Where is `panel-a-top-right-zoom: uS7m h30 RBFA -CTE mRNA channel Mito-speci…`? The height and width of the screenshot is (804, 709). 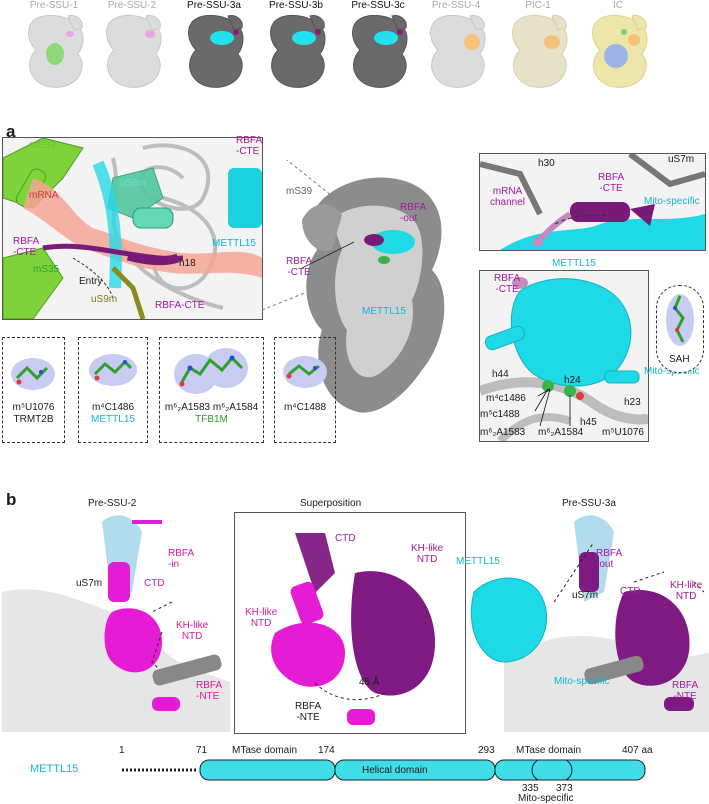
panel-a-top-right-zoom: uS7m h30 RBFA -CTE mRNA channel Mito-speci… is located at coordinates (592, 202).